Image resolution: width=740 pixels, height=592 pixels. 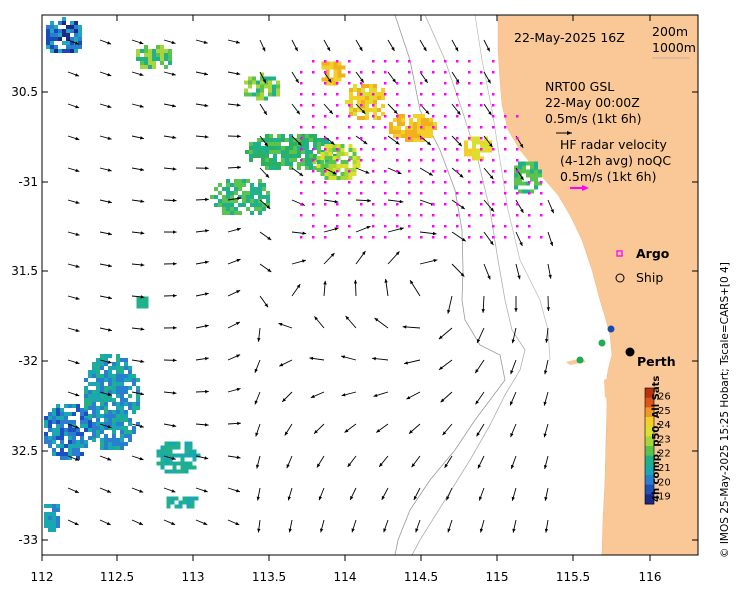 What do you see at coordinates (269, 577) in the screenshot?
I see `x-tick-label: 113.5` at bounding box center [269, 577].